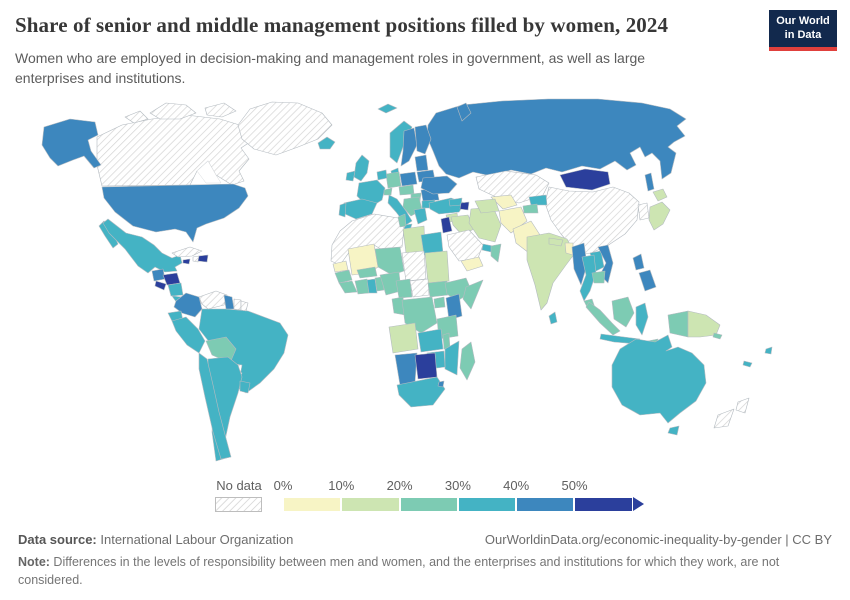 The height and width of the screenshot is (600, 850). Describe the element at coordinates (585, 179) in the screenshot. I see `country-mongolia` at that location.